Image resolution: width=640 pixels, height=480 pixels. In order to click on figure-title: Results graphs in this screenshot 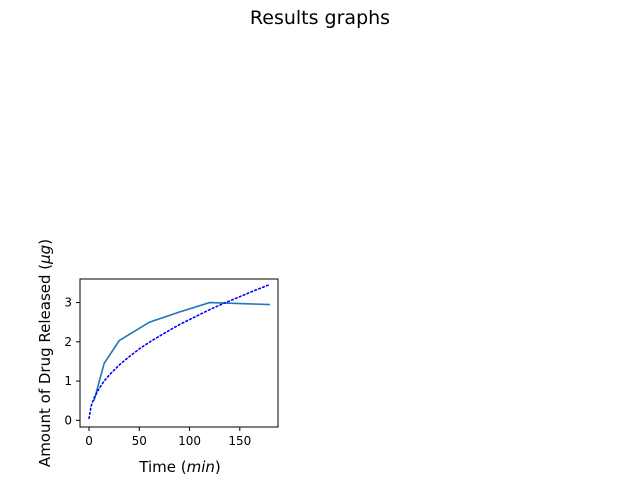, I will do `click(320, 18)`.